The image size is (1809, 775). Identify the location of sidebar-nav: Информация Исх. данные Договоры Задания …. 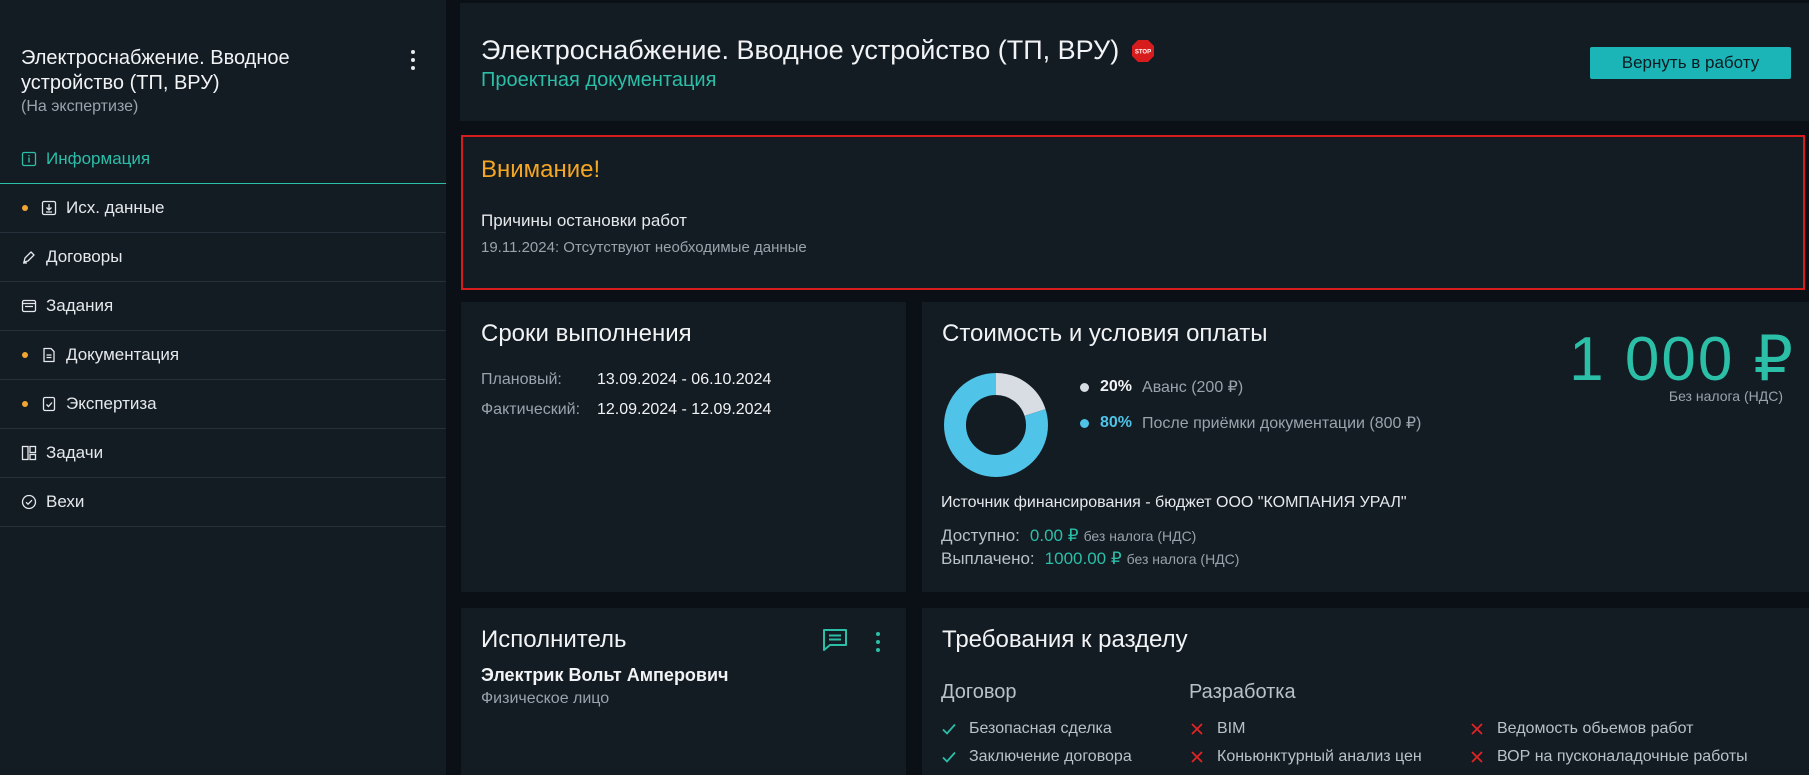
(223, 331).